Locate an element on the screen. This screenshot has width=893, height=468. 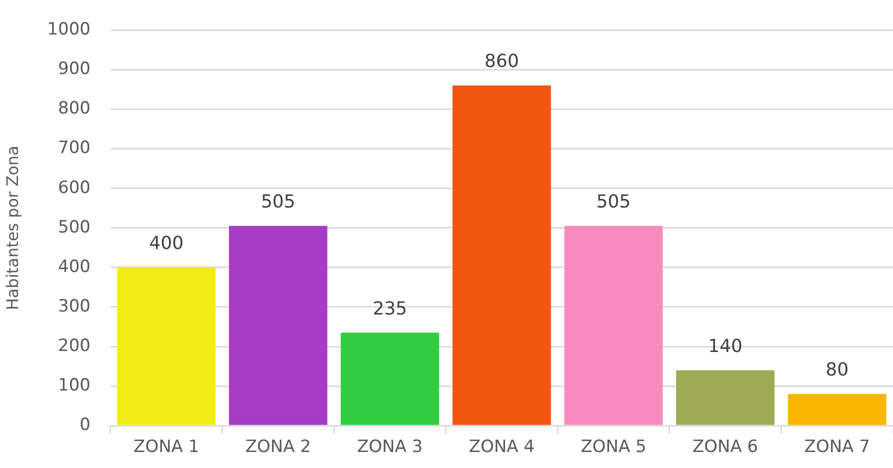
y-tick-label: 200 is located at coordinates (74, 346).